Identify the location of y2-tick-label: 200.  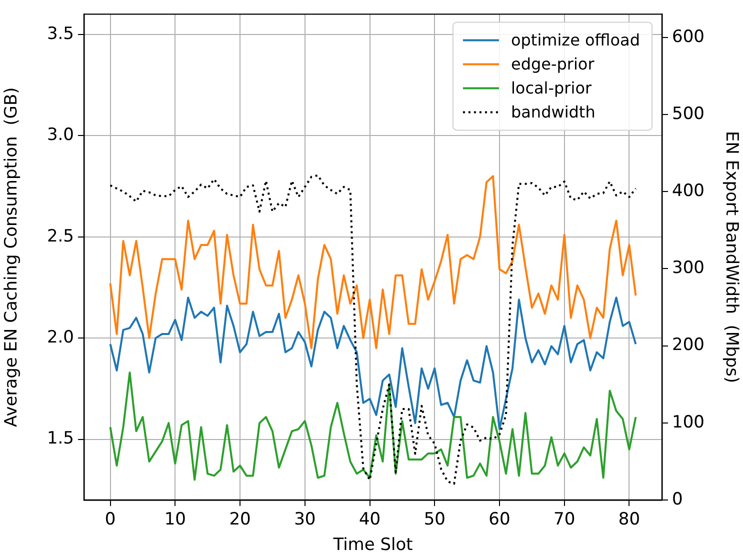
(688, 345).